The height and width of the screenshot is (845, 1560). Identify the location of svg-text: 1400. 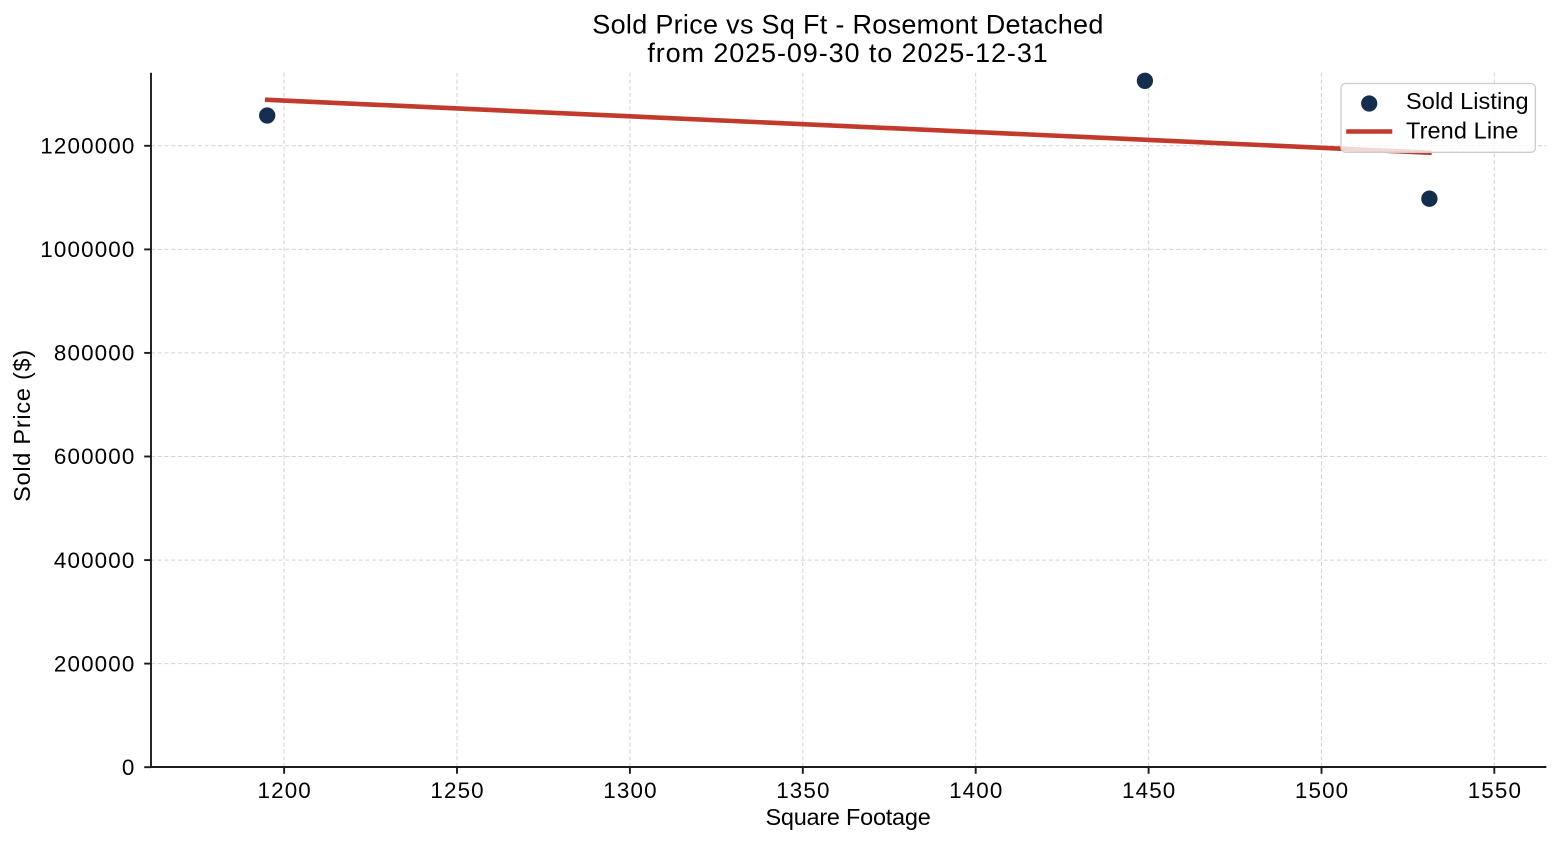
(976, 790).